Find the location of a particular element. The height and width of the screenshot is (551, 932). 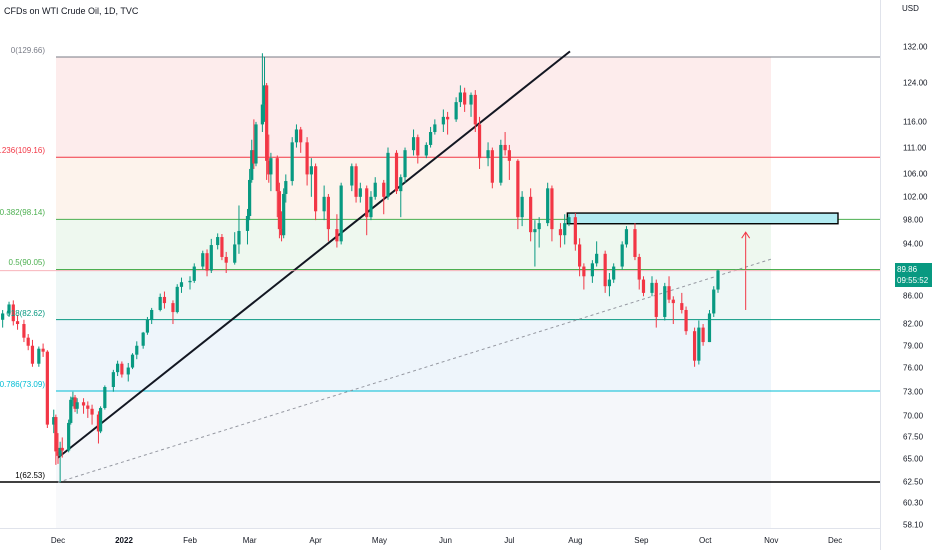

price-tick-label: 67.50 is located at coordinates (913, 437).